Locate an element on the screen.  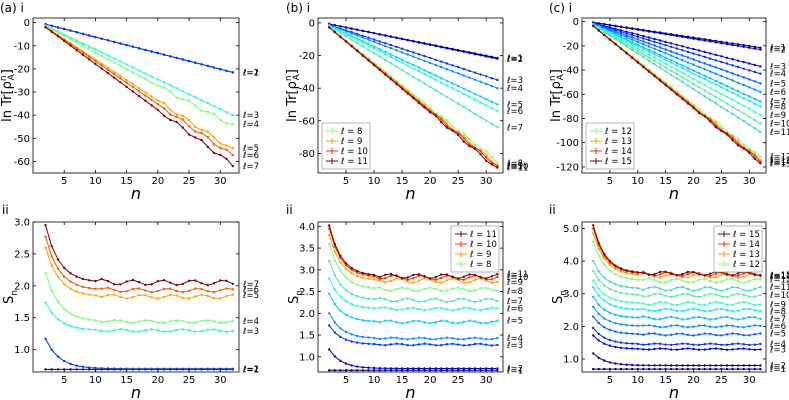
legend-entry: ℓ = 12 is located at coordinates (746, 265).